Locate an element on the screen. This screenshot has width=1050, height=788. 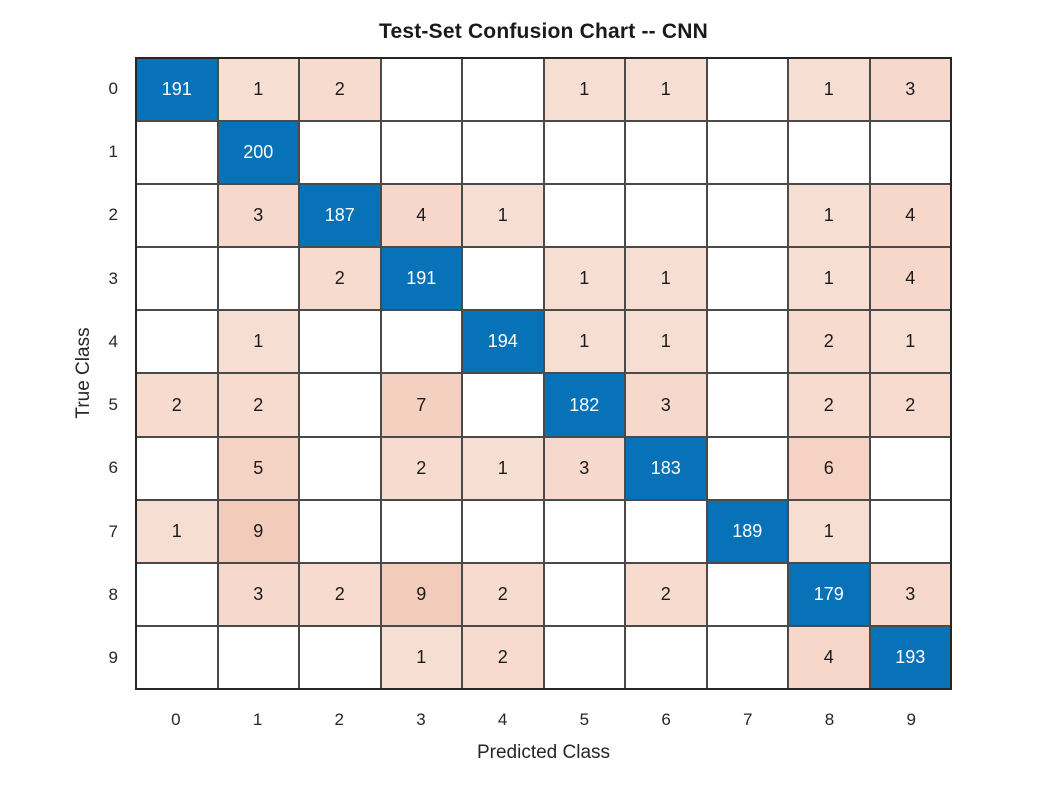
y-tick-label: 6 is located at coordinates (113, 468).